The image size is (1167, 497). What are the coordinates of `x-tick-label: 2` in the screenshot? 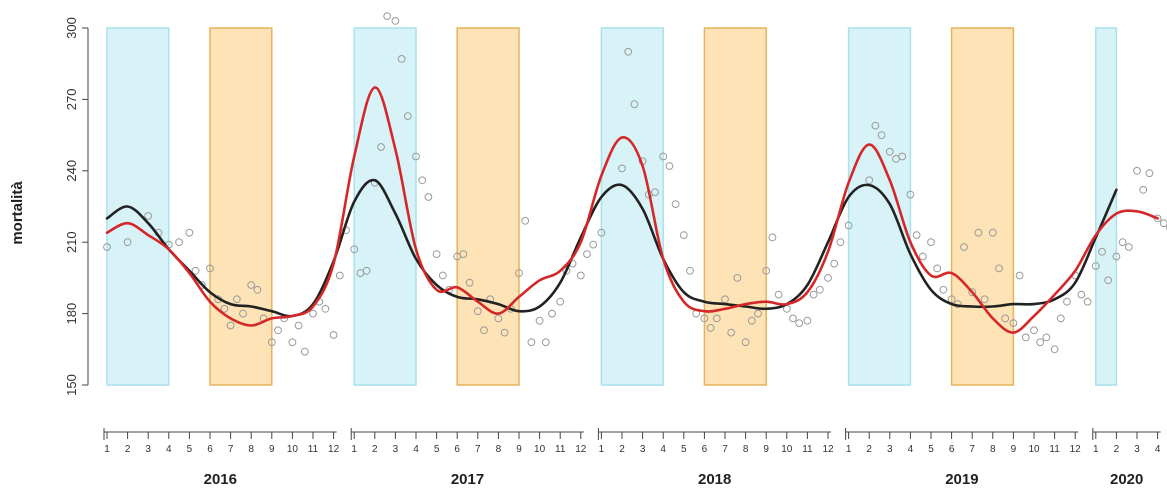 It's located at (128, 449).